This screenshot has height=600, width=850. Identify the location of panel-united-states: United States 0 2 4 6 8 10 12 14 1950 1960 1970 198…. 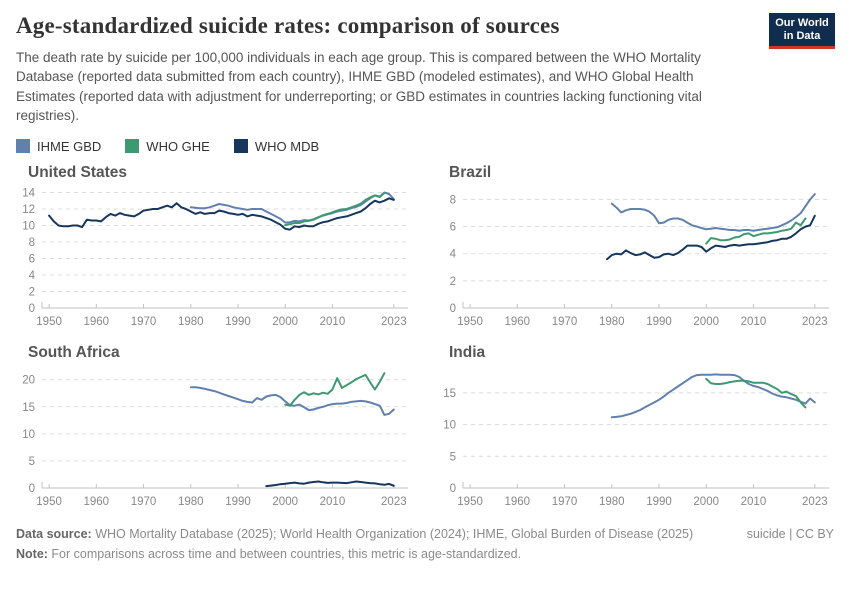
(214, 248).